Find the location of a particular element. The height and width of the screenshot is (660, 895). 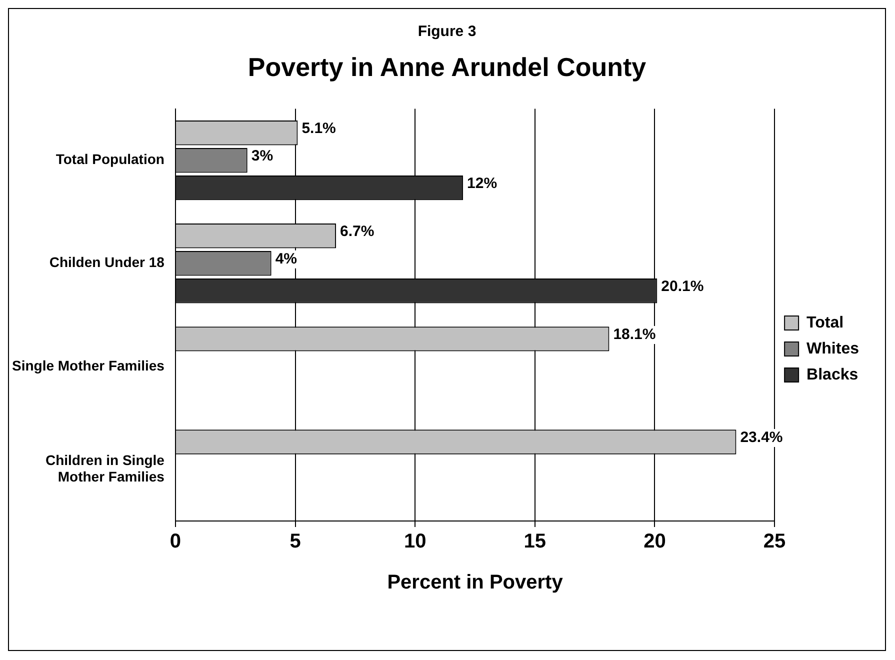

x-tick-label: 20 is located at coordinates (655, 541).